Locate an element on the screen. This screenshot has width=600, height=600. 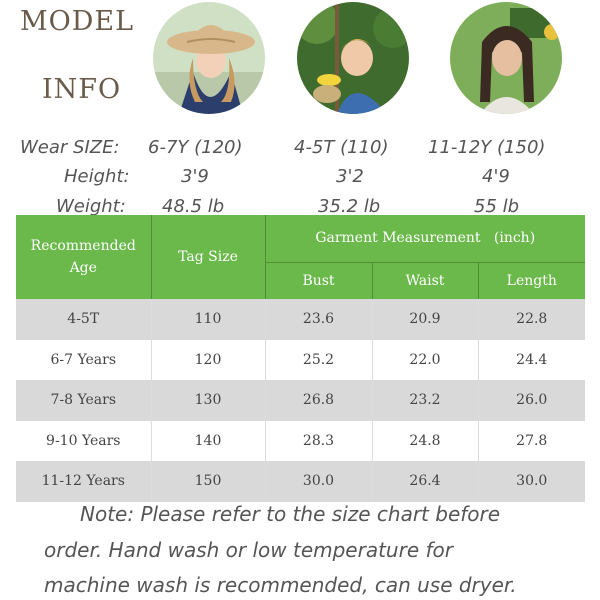
waist-cell: 23.2 is located at coordinates (425, 400).